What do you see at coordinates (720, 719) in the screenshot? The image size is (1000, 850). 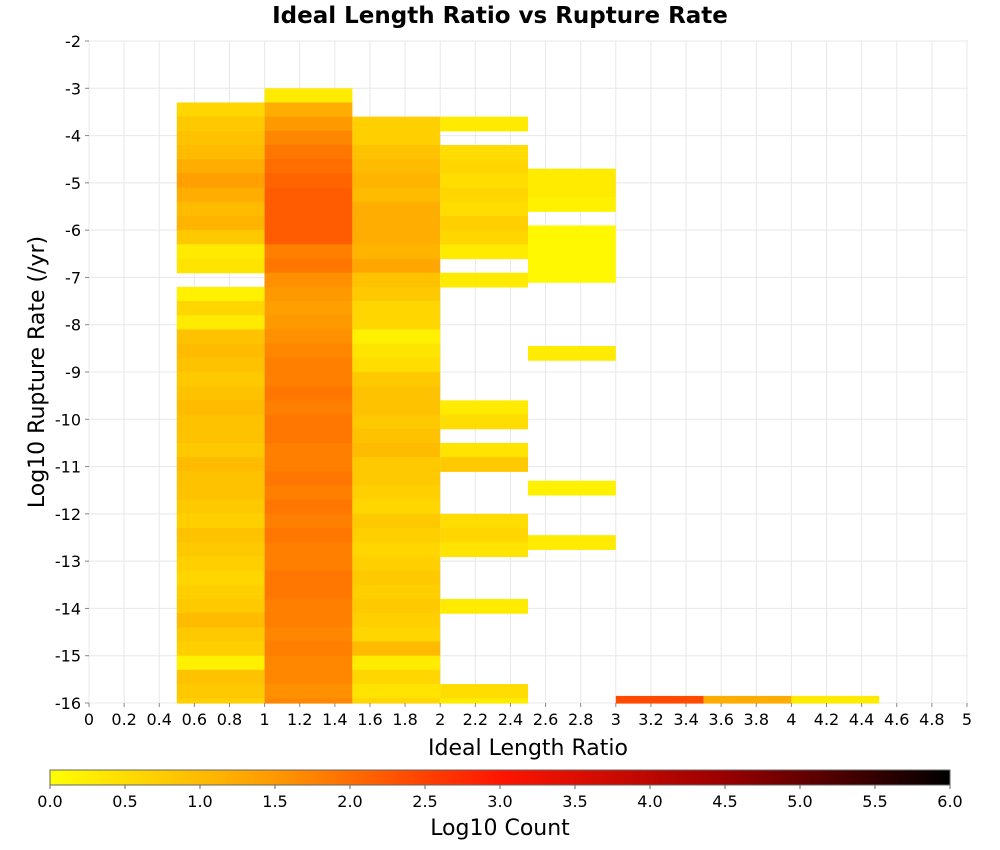 I see `x-tick-label: 3.6` at bounding box center [720, 719].